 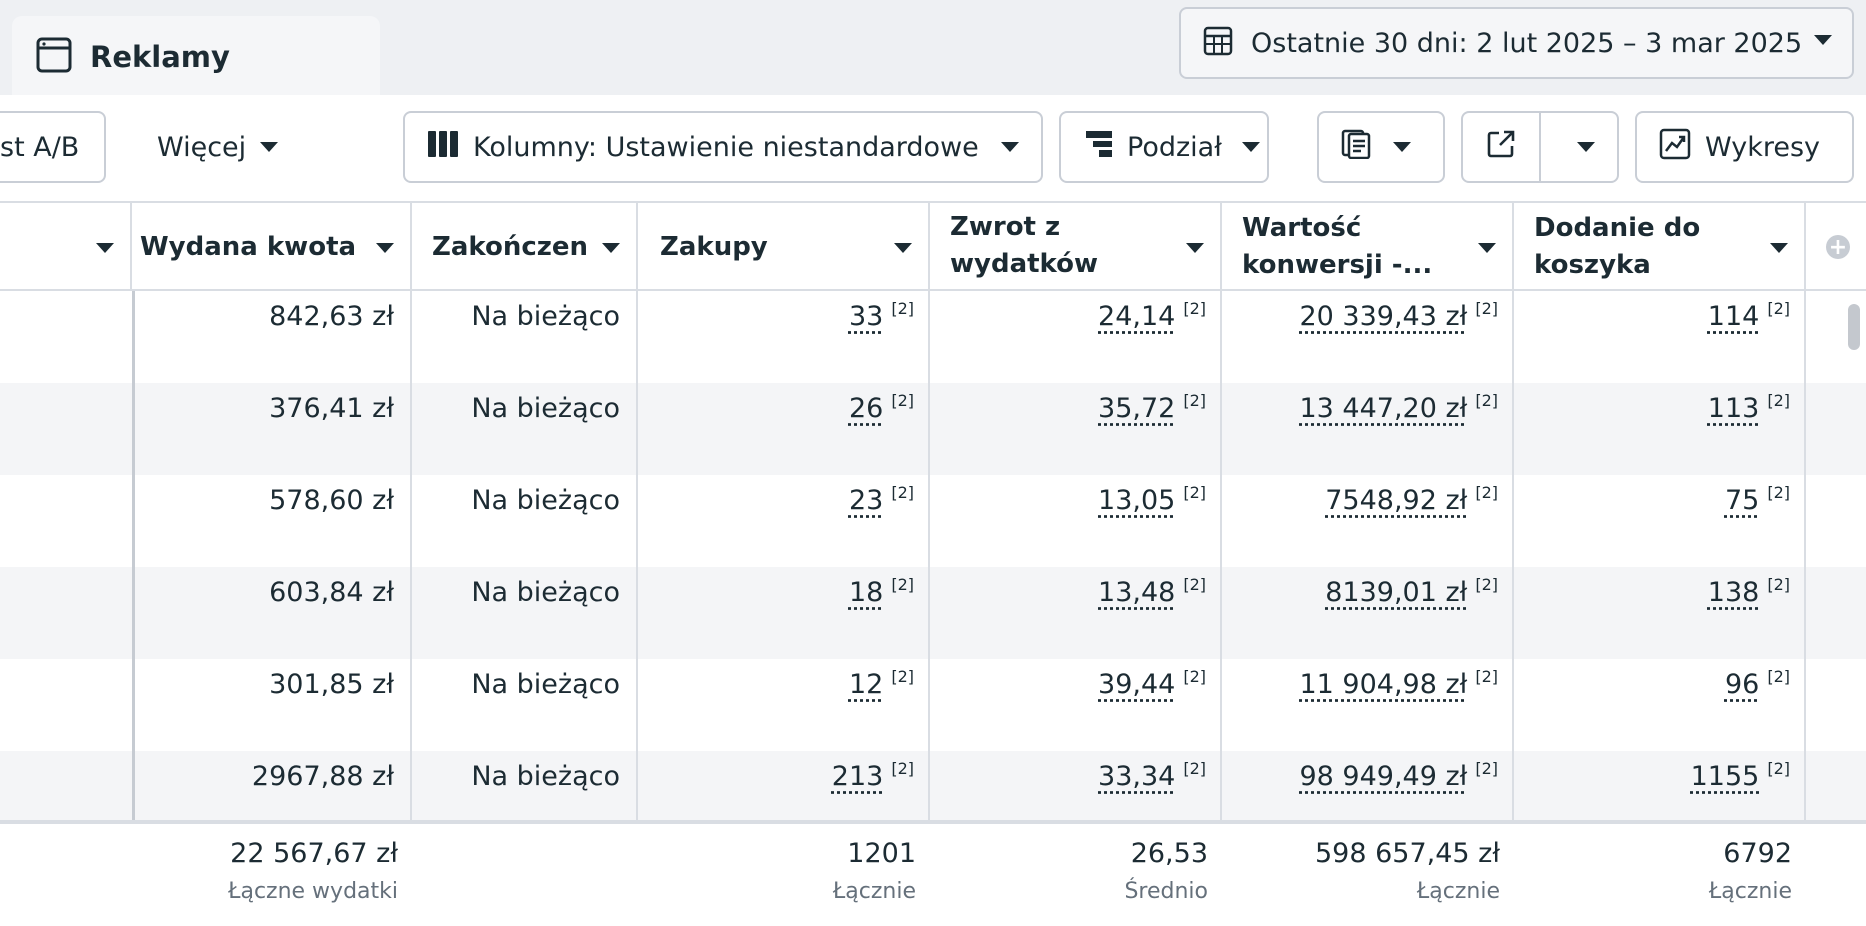 What do you see at coordinates (331, 684) in the screenshot?
I see `spend-cell: 301,85 zł` at bounding box center [331, 684].